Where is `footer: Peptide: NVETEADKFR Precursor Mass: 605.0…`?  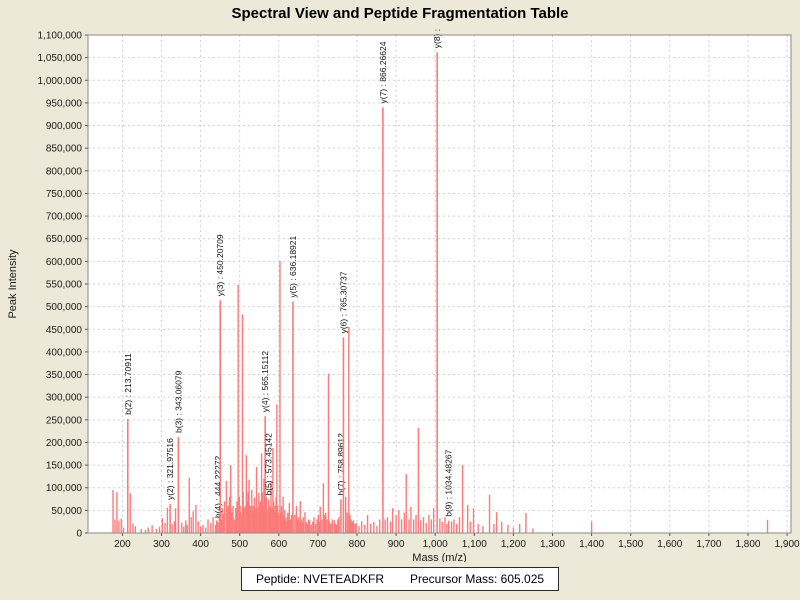 footer: Peptide: NVETEADKFR Precursor Mass: 605.0… is located at coordinates (400, 579).